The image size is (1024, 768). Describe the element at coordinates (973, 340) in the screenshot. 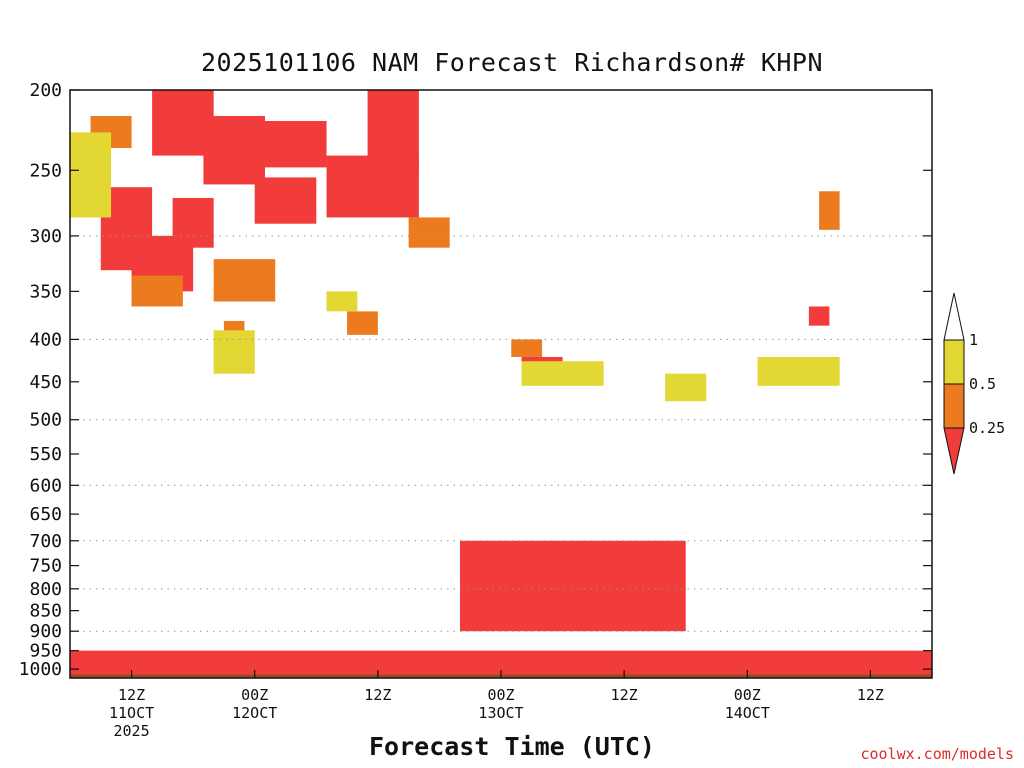

I see `colorbar-label: 1` at that location.